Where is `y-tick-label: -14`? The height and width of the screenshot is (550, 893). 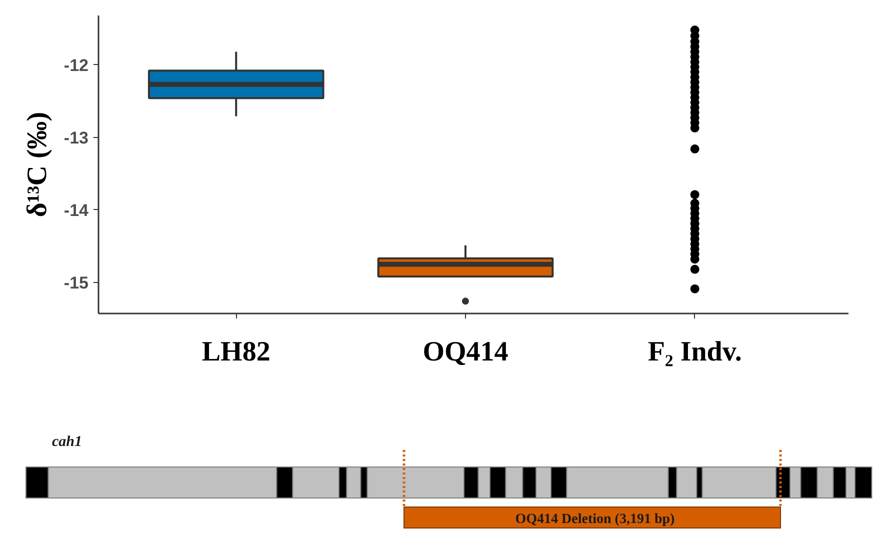 y-tick-label: -14 is located at coordinates (77, 210).